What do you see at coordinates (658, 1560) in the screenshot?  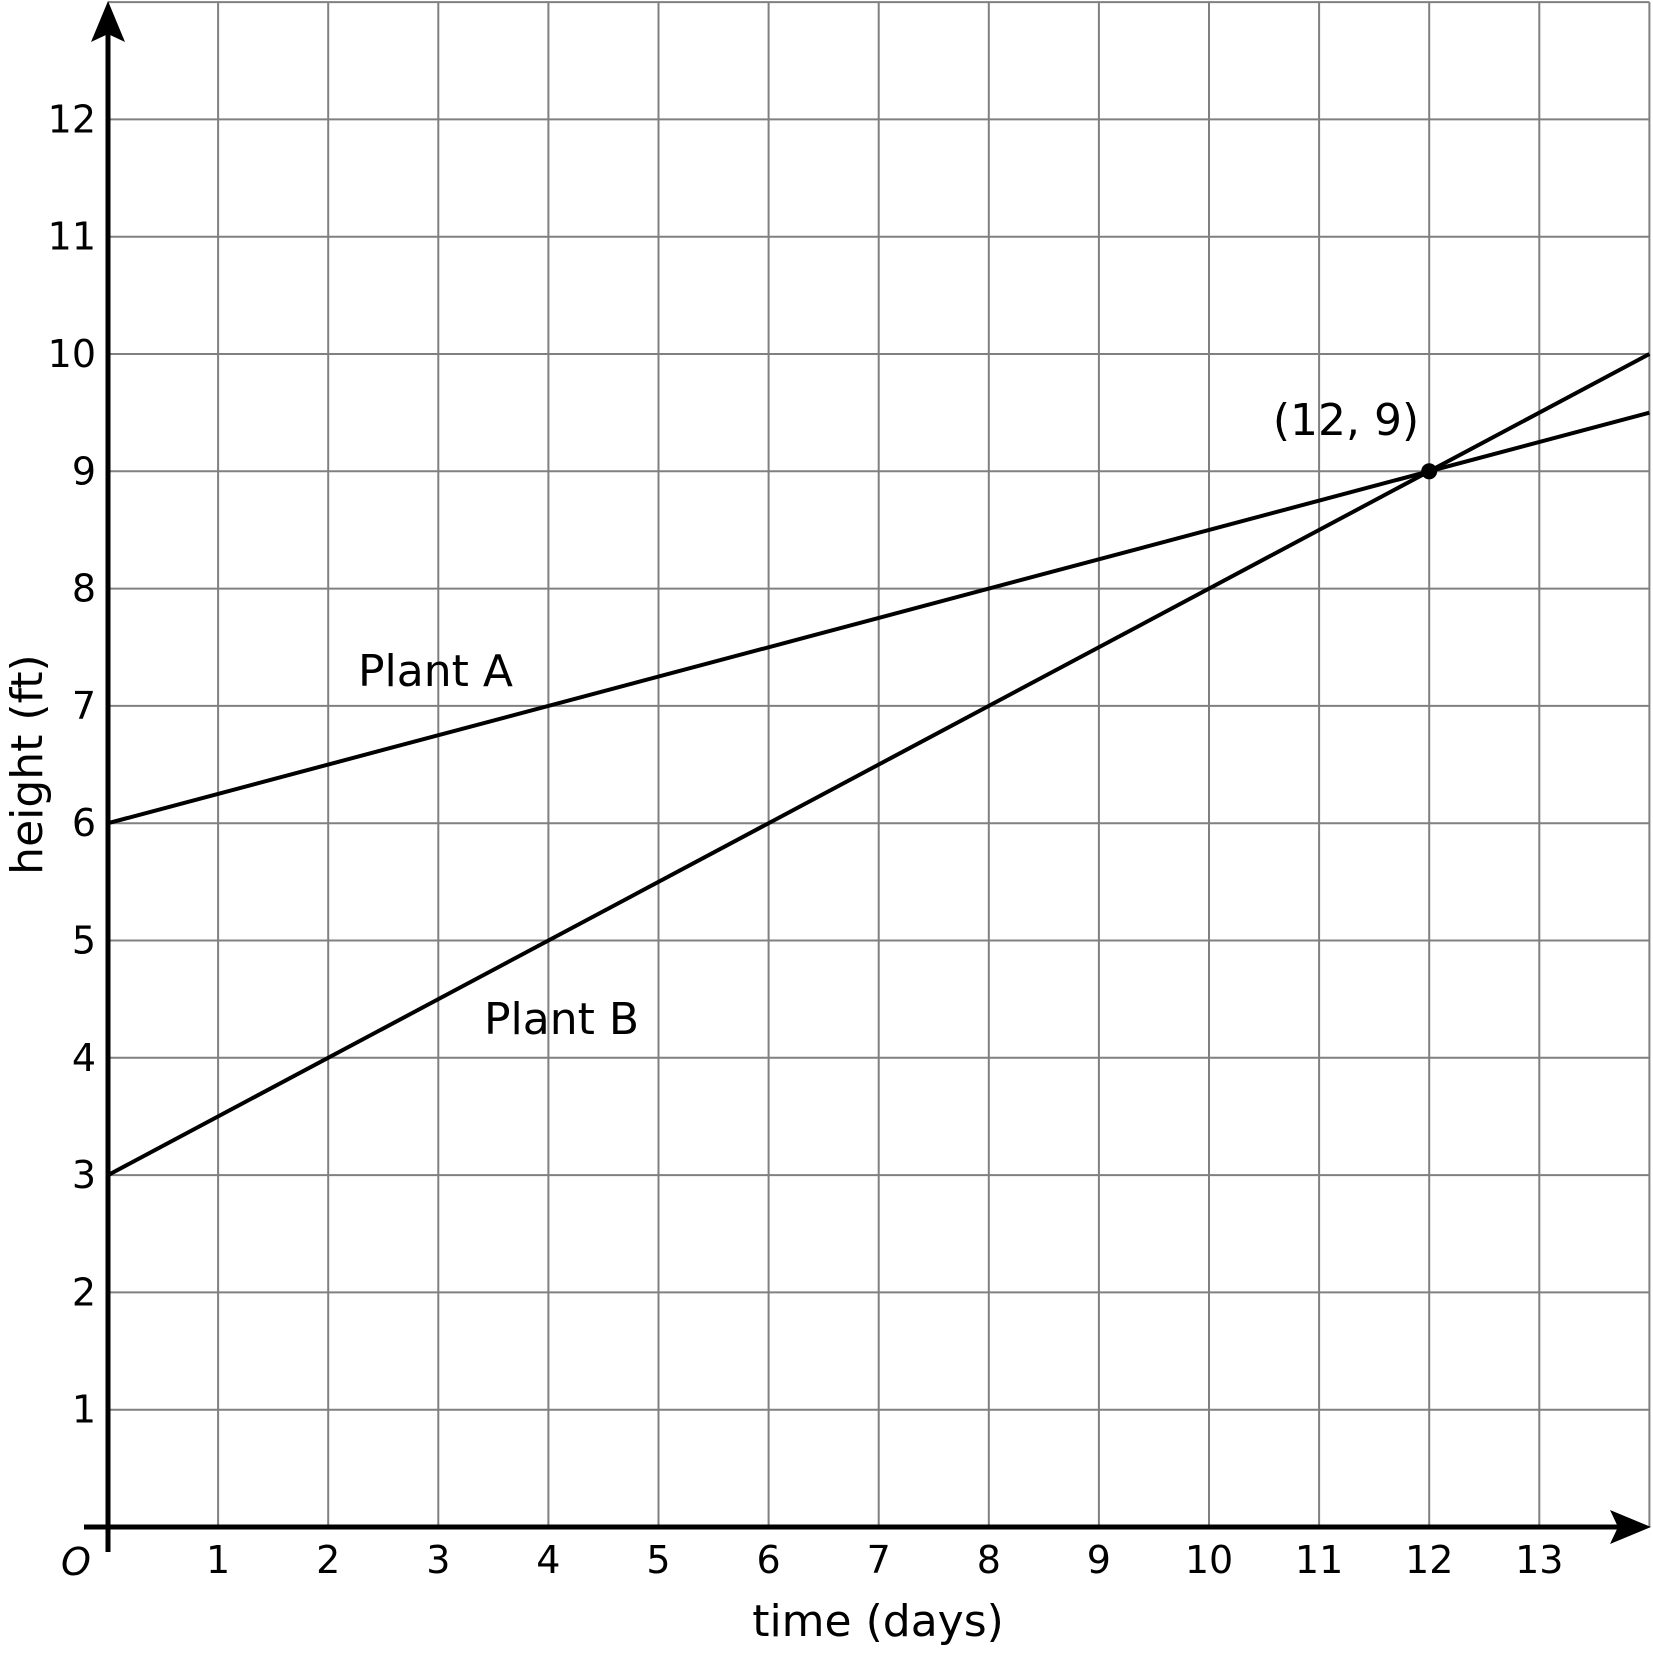 I see `x-tick-label: 5` at bounding box center [658, 1560].